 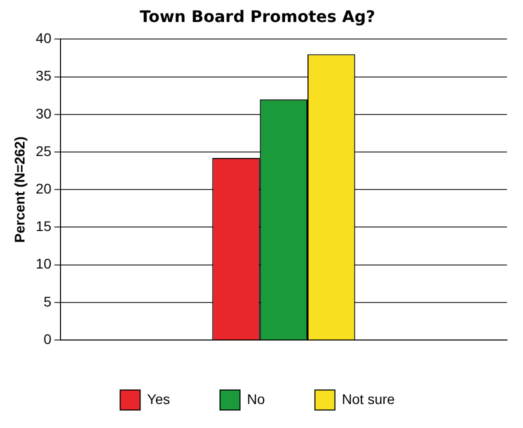 I want to click on legend-label: Yes, so click(x=158, y=398).